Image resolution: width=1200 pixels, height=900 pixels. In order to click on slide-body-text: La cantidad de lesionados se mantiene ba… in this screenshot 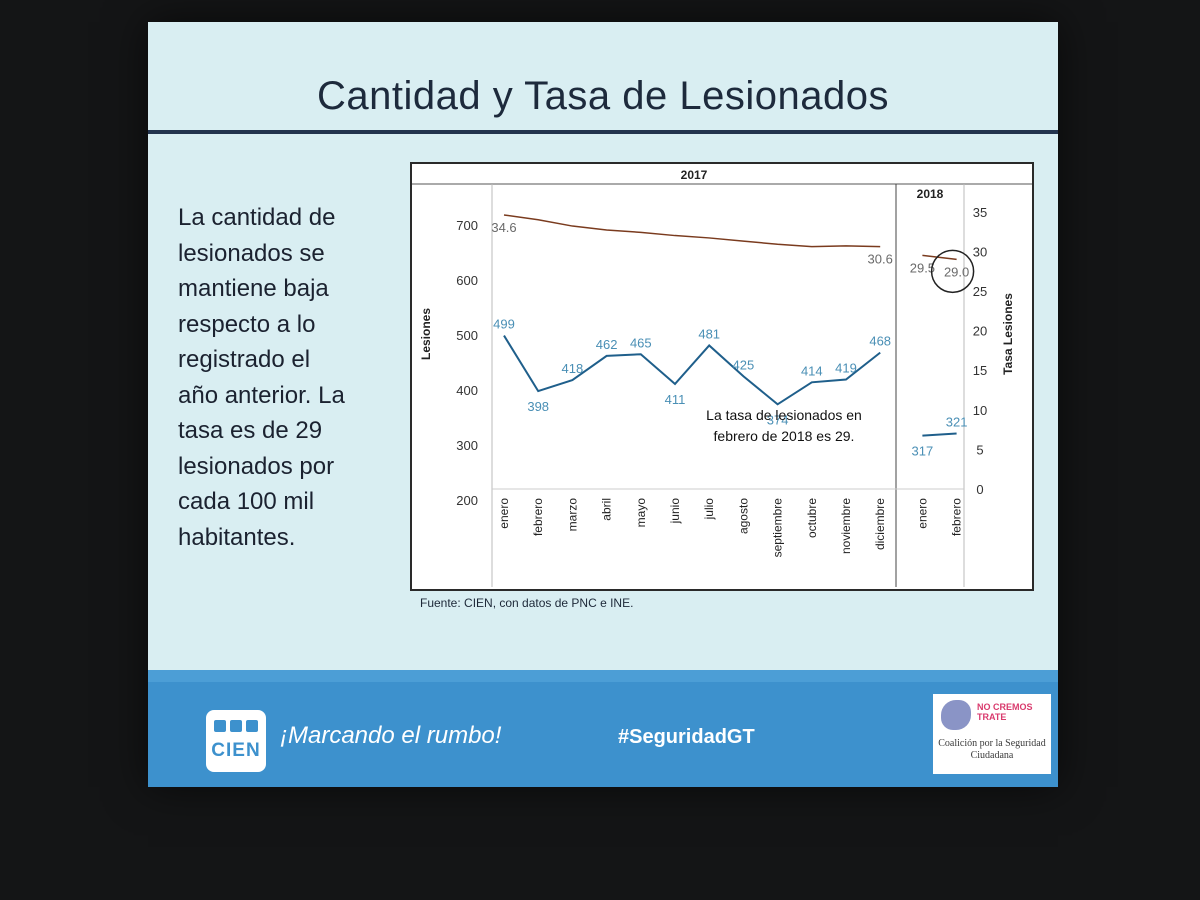, I will do `click(283, 377)`.